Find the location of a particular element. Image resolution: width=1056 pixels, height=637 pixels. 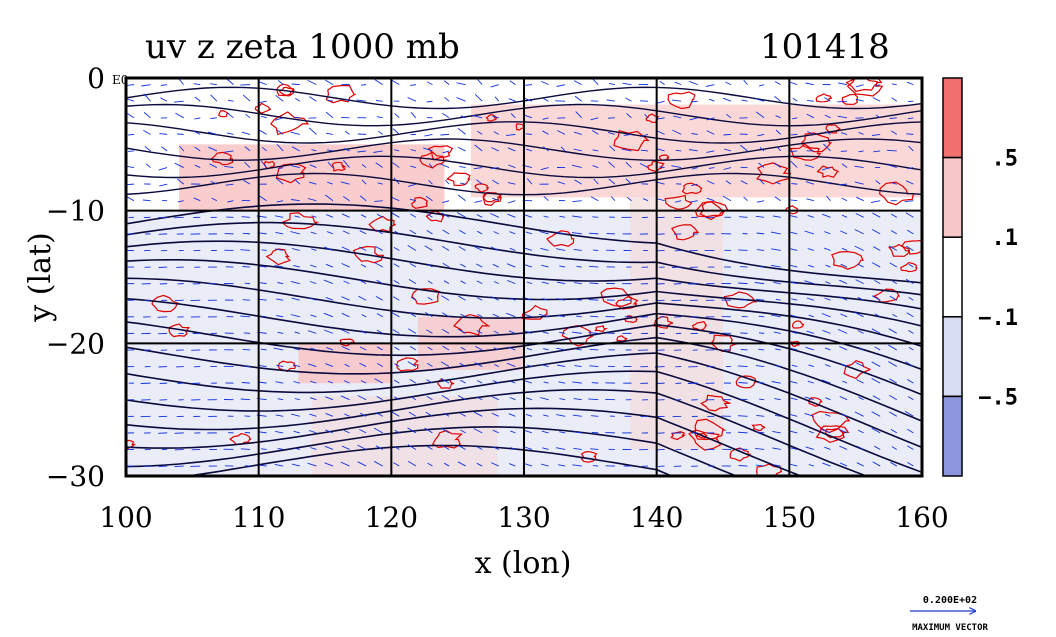

chart-timestamp: 101418 is located at coordinates (825, 47).